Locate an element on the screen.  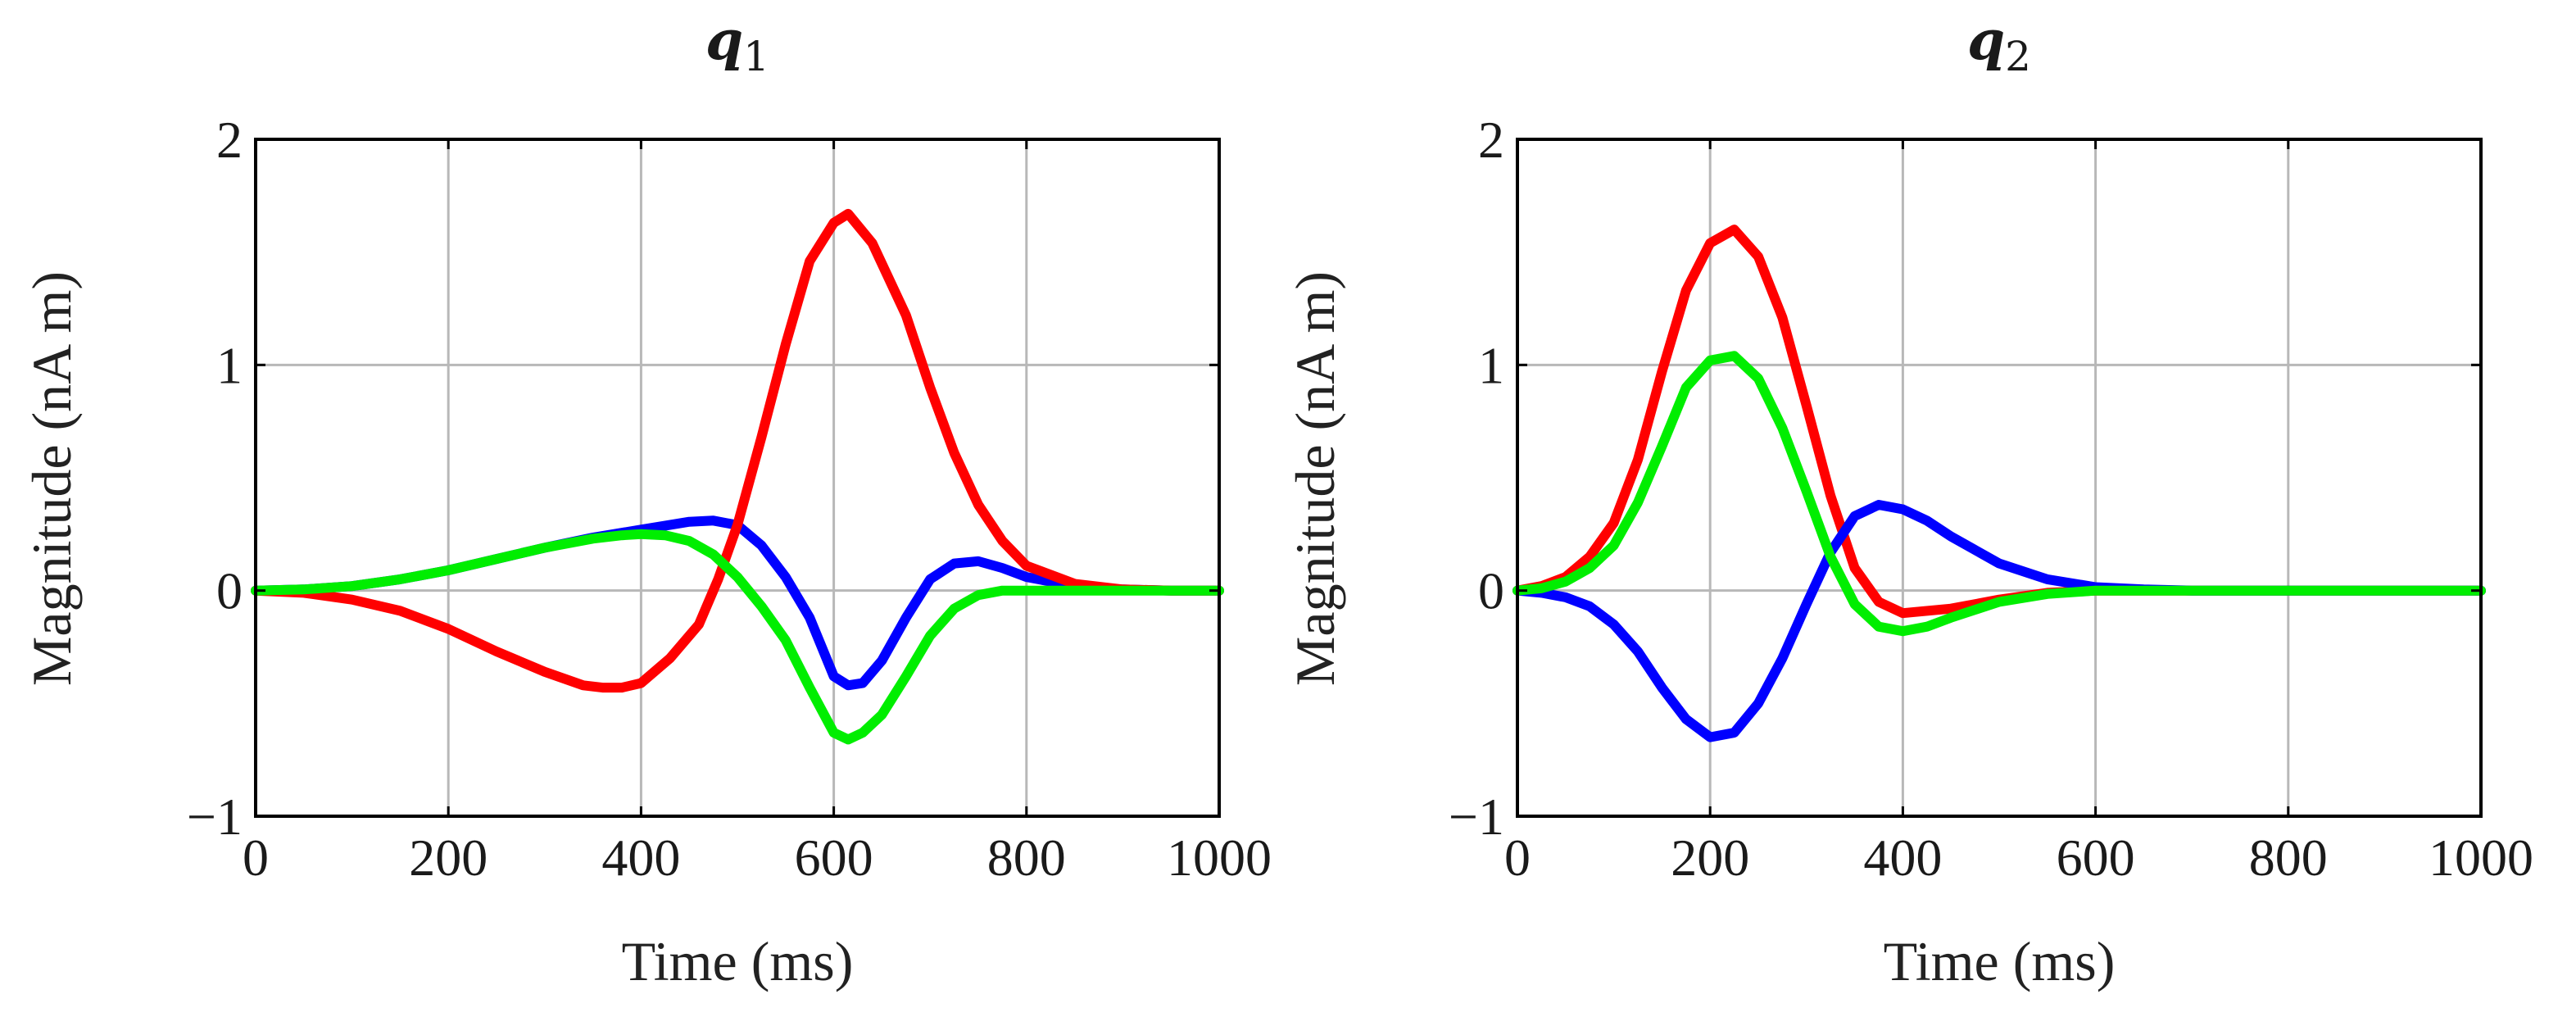
chart-title-subscript: 2 is located at coordinates (2018, 56).